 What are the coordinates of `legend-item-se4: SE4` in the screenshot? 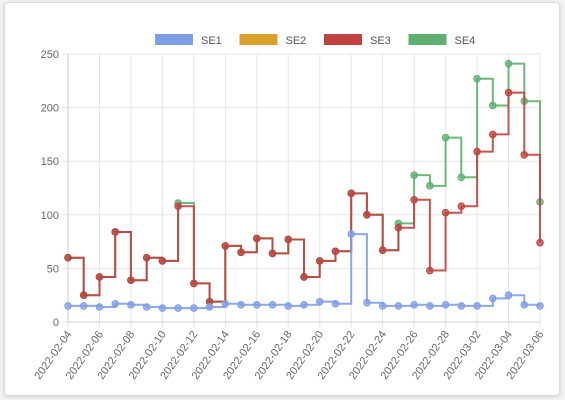 It's located at (442, 40).